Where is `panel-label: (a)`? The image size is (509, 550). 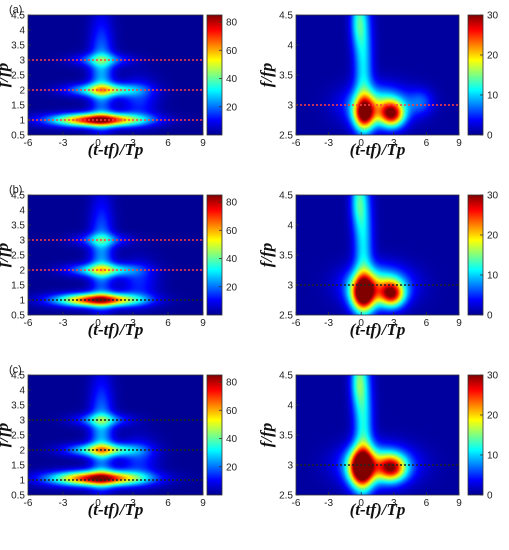
panel-label: (a) is located at coordinates (15, 10).